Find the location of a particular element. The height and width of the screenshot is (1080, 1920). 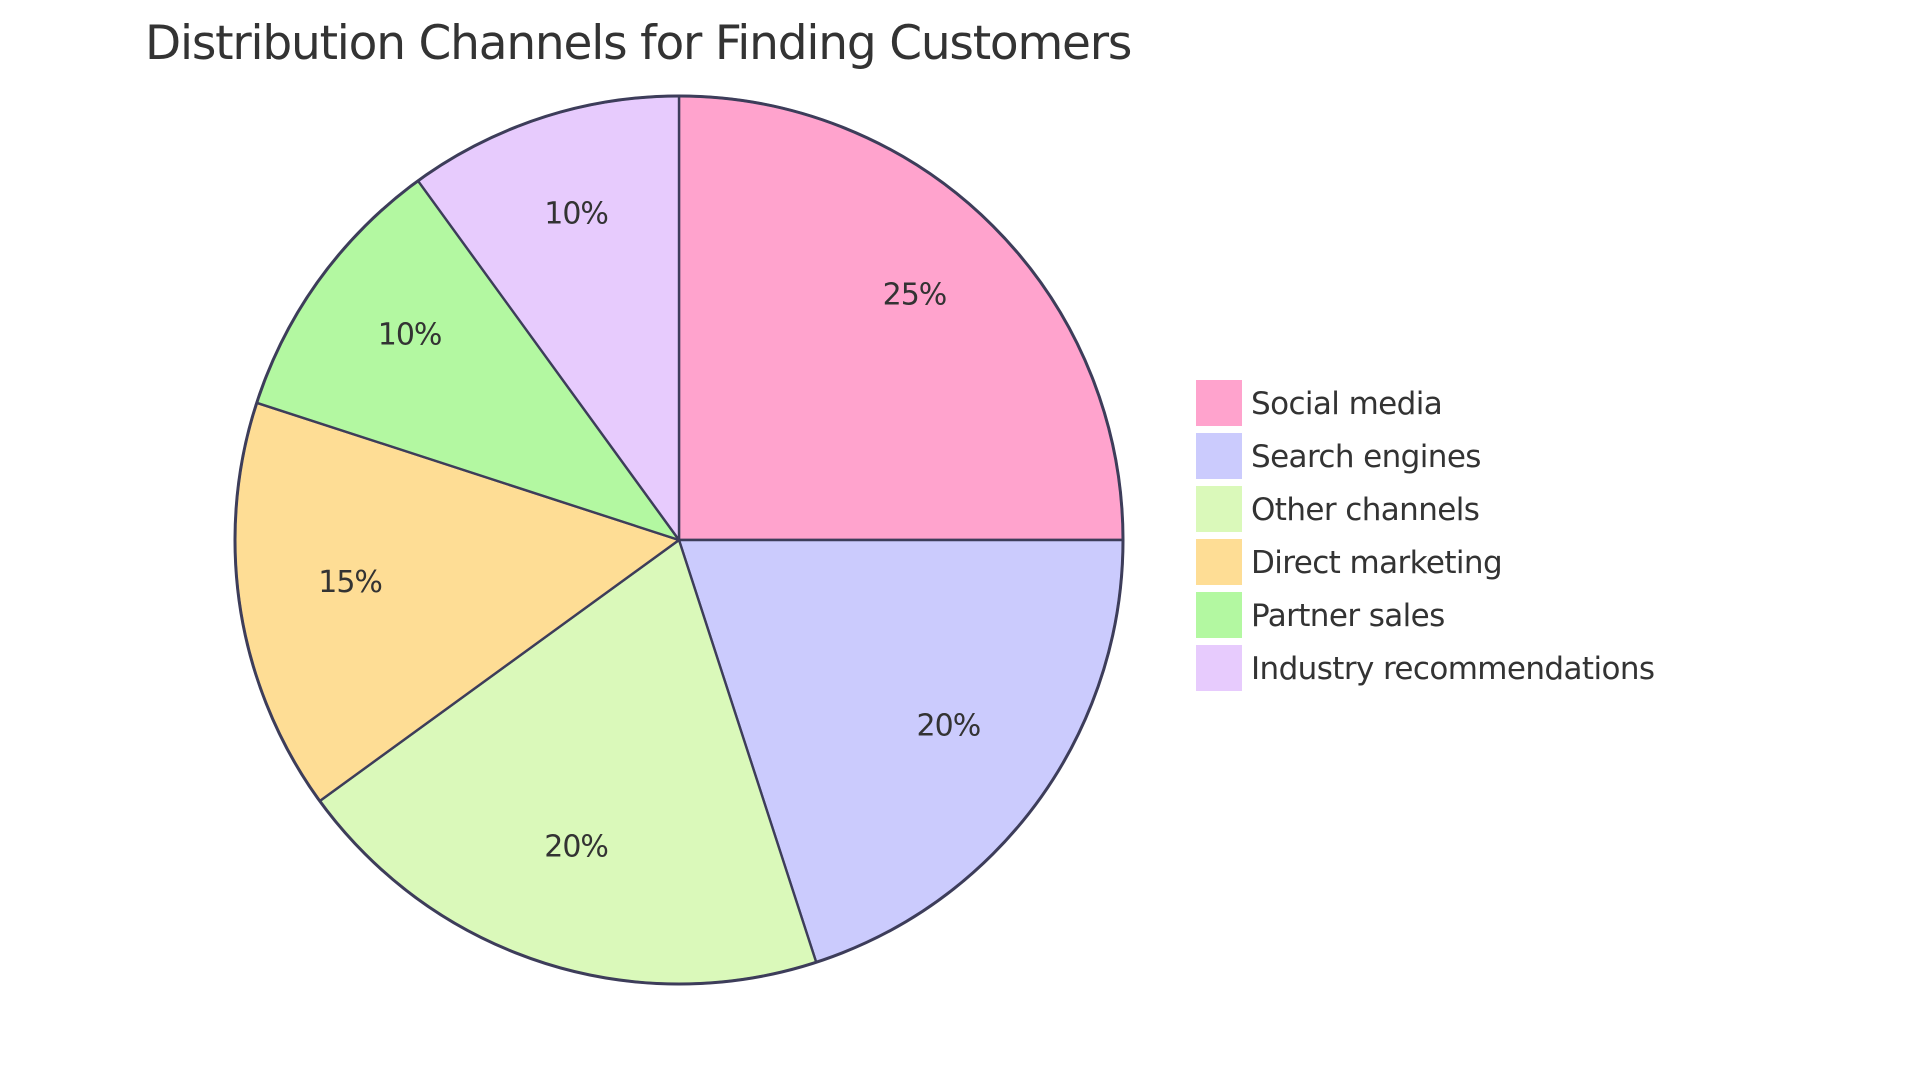

legend-item: Social media is located at coordinates (1319, 403).